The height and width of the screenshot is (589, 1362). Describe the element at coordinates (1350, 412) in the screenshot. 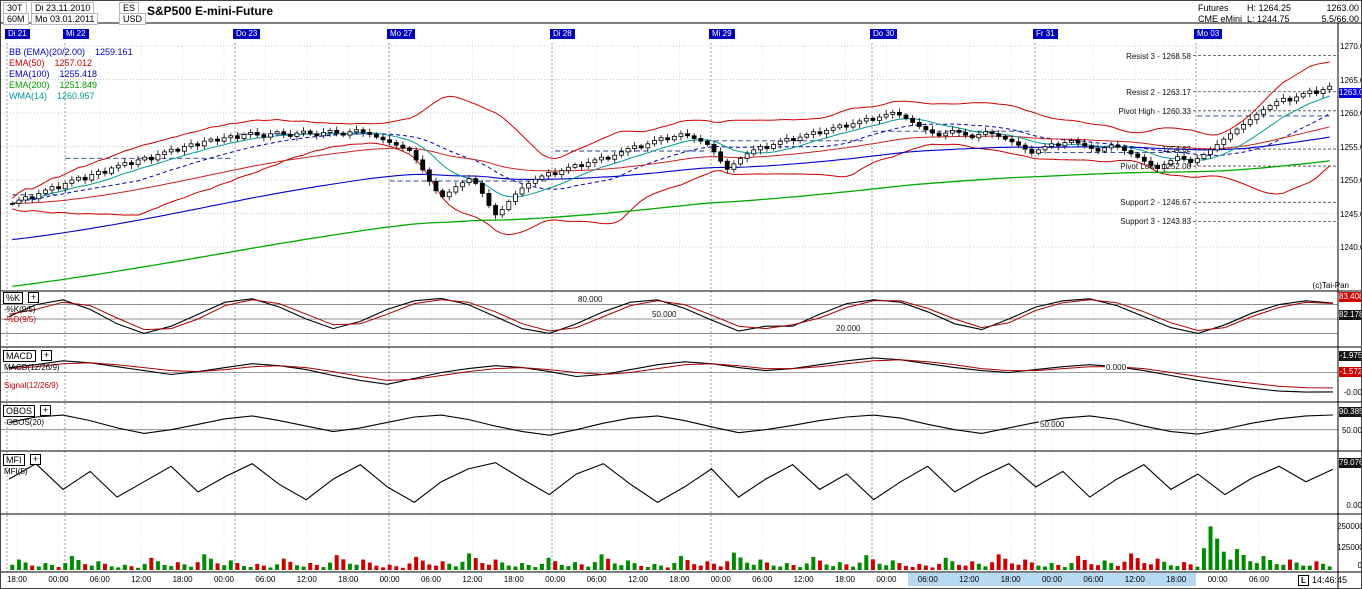

I see `obos-value-badge: 90.385` at that location.